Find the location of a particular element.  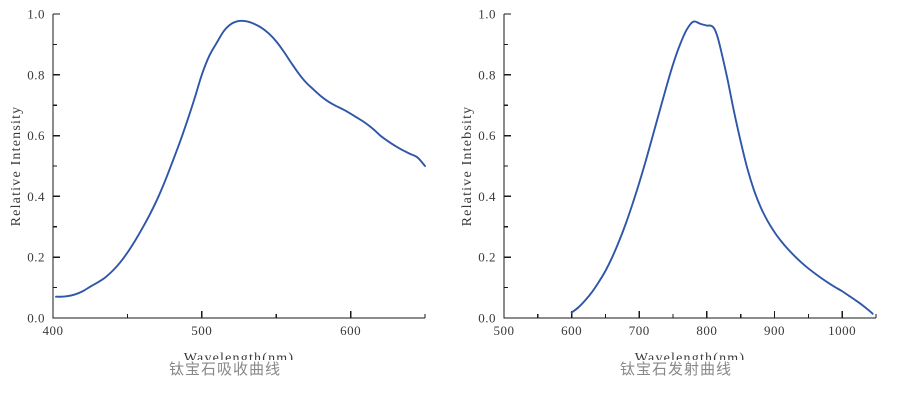

x-tick-label: 800 is located at coordinates (706, 330).